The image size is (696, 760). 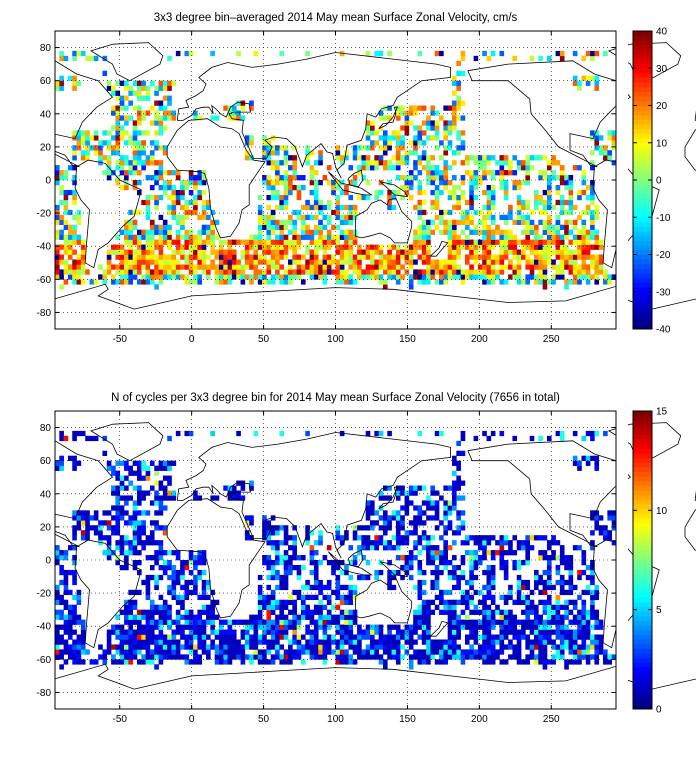 I want to click on y-tick-label: -60, so click(x=44, y=280).